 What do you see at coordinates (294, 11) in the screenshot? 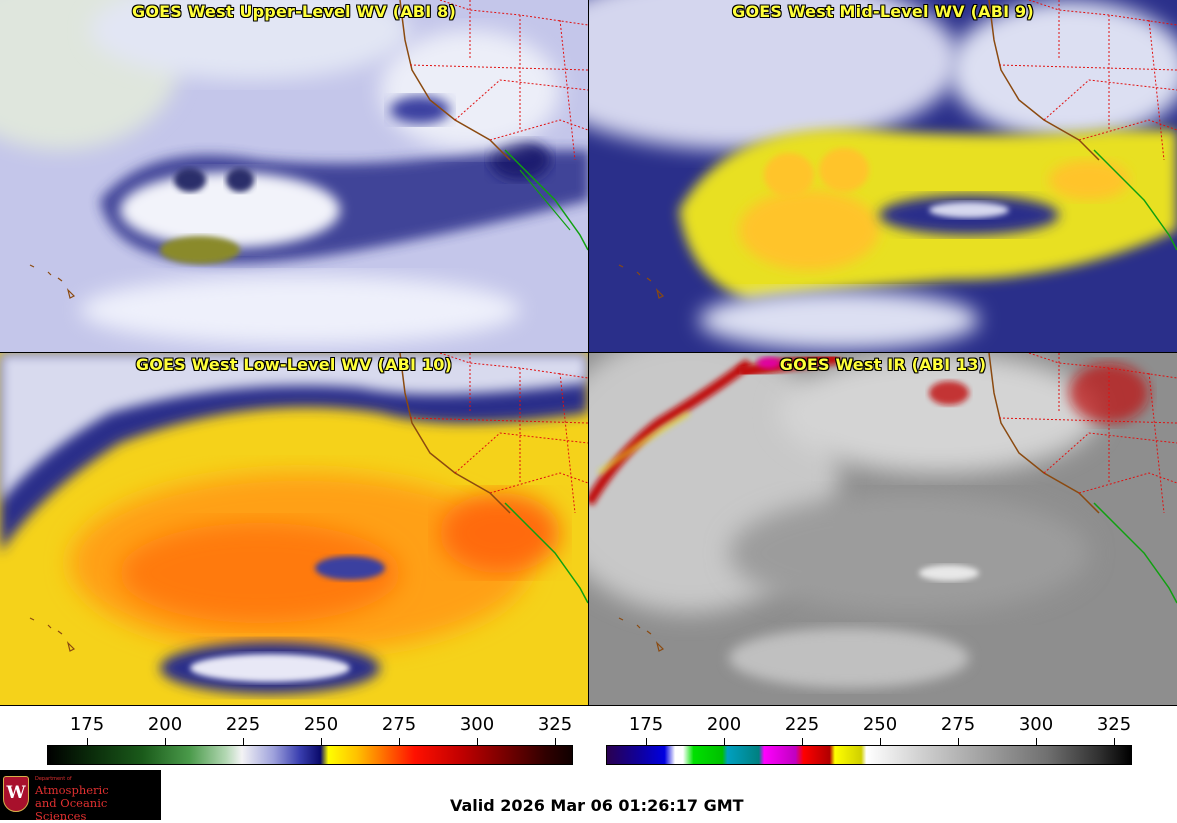
I see `panel-title-upper-level-wv: GOES West Upper-Level WV (ABI 8)` at bounding box center [294, 11].